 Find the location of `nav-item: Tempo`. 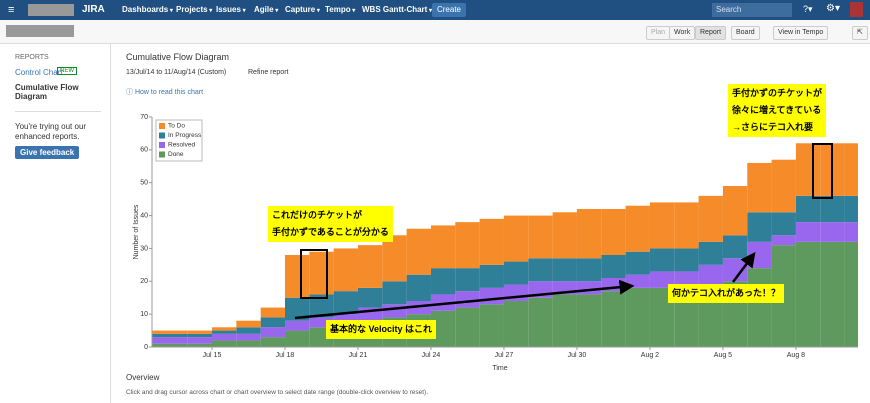

nav-item: Tempo is located at coordinates (340, 9).